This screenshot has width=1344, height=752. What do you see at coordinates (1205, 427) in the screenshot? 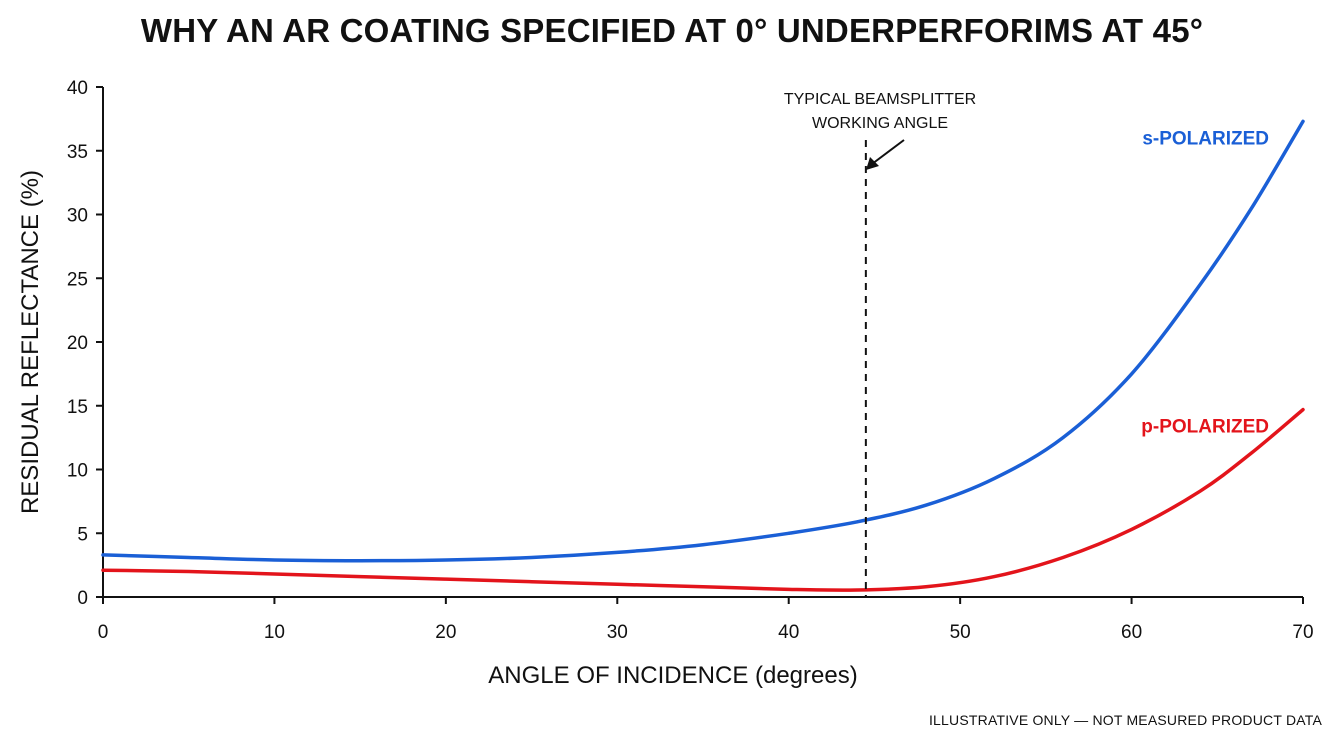
I see `series-label-p-polarized: p-POLARIZED` at bounding box center [1205, 427].